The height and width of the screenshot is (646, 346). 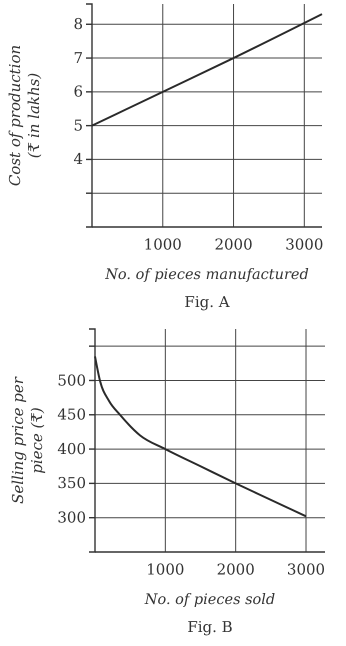 I want to click on y-tick-label: 5, so click(x=78, y=125).